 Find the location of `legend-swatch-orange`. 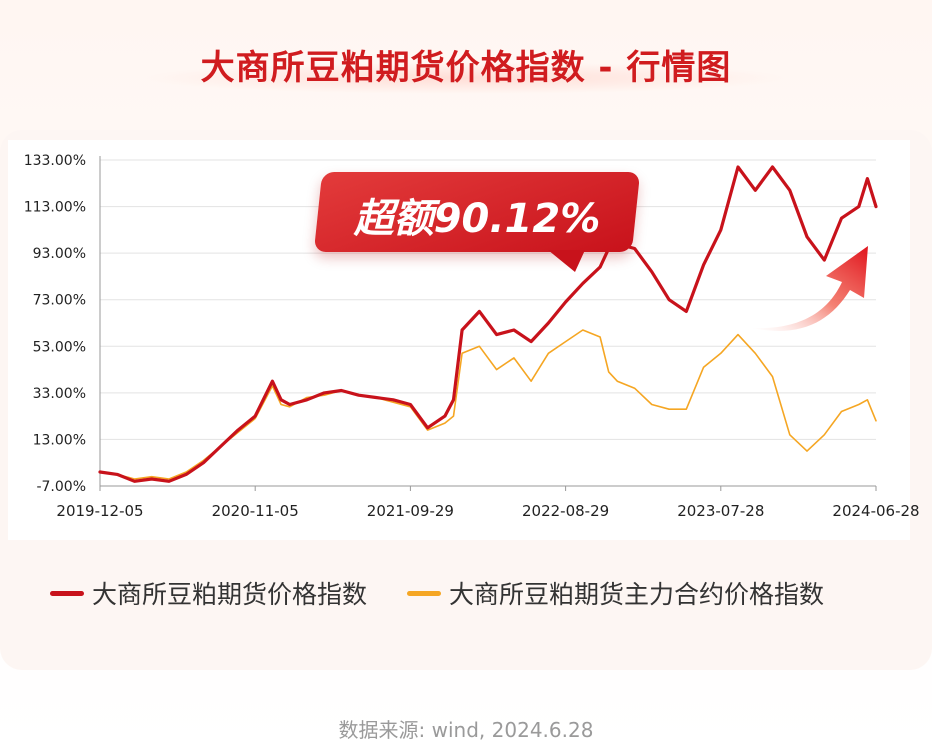

legend-swatch-orange is located at coordinates (424, 593).